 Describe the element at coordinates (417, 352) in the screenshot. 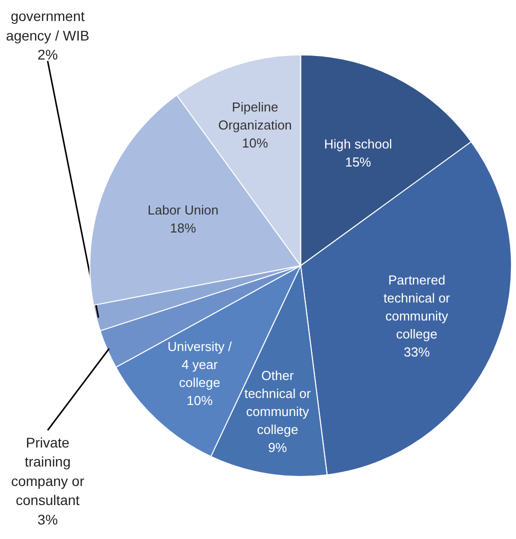

I see `data-label: 33%` at that location.